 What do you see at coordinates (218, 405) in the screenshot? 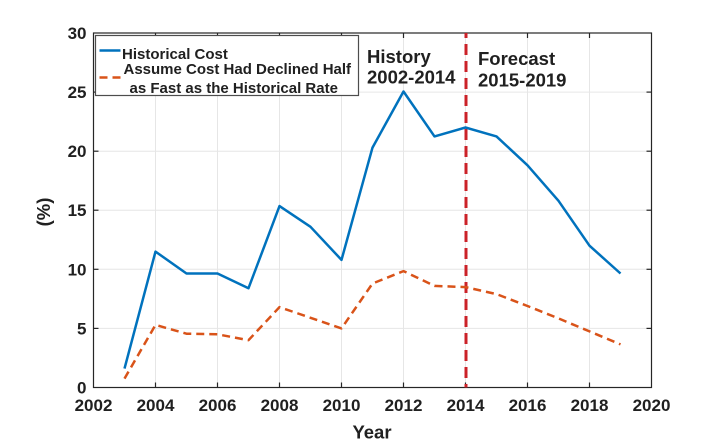
I see `svg-text: 2006` at bounding box center [218, 405].